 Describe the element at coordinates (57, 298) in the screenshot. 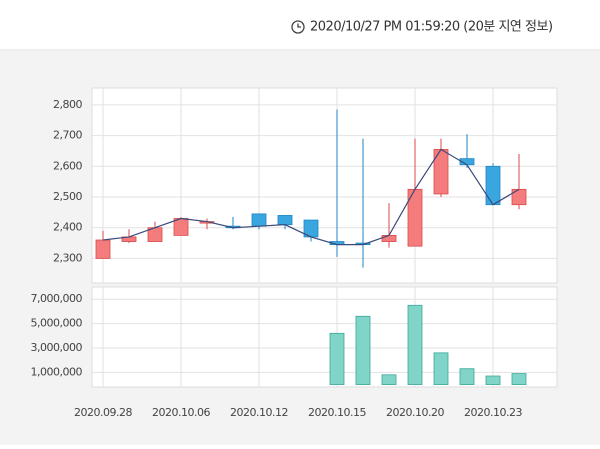

I see `y-tick-label: 7,000,000` at that location.